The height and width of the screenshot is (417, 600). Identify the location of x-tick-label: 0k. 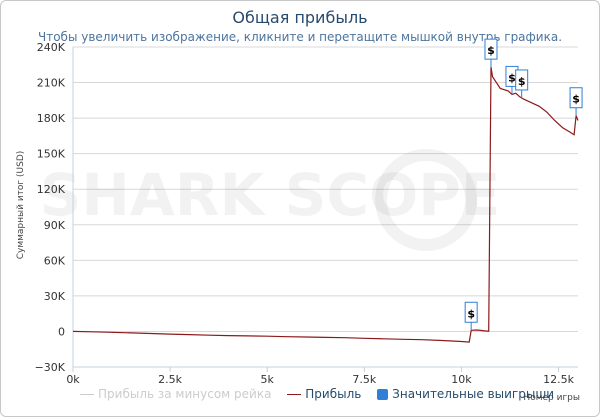
(73, 379).